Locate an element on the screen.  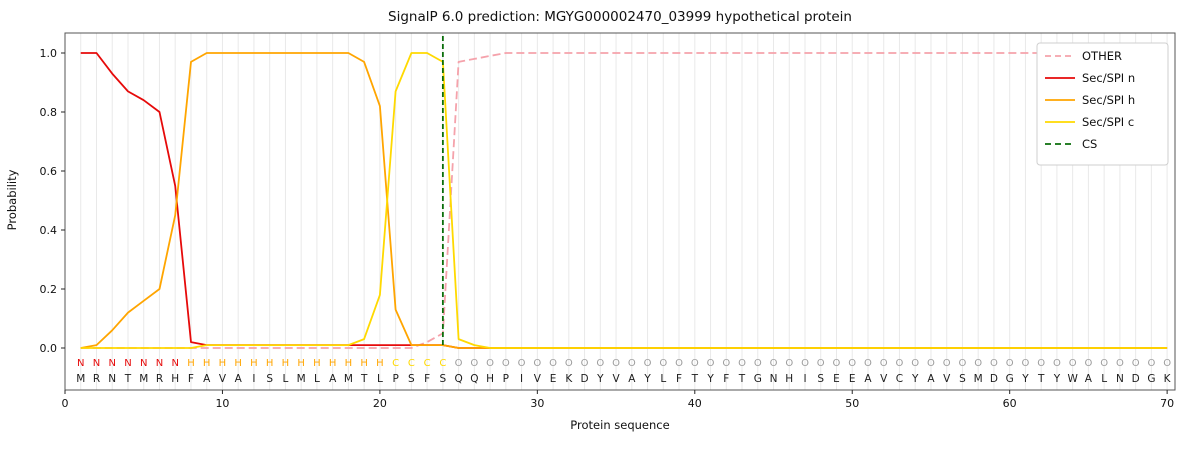
sequence-letter: L is located at coordinates (285, 379).